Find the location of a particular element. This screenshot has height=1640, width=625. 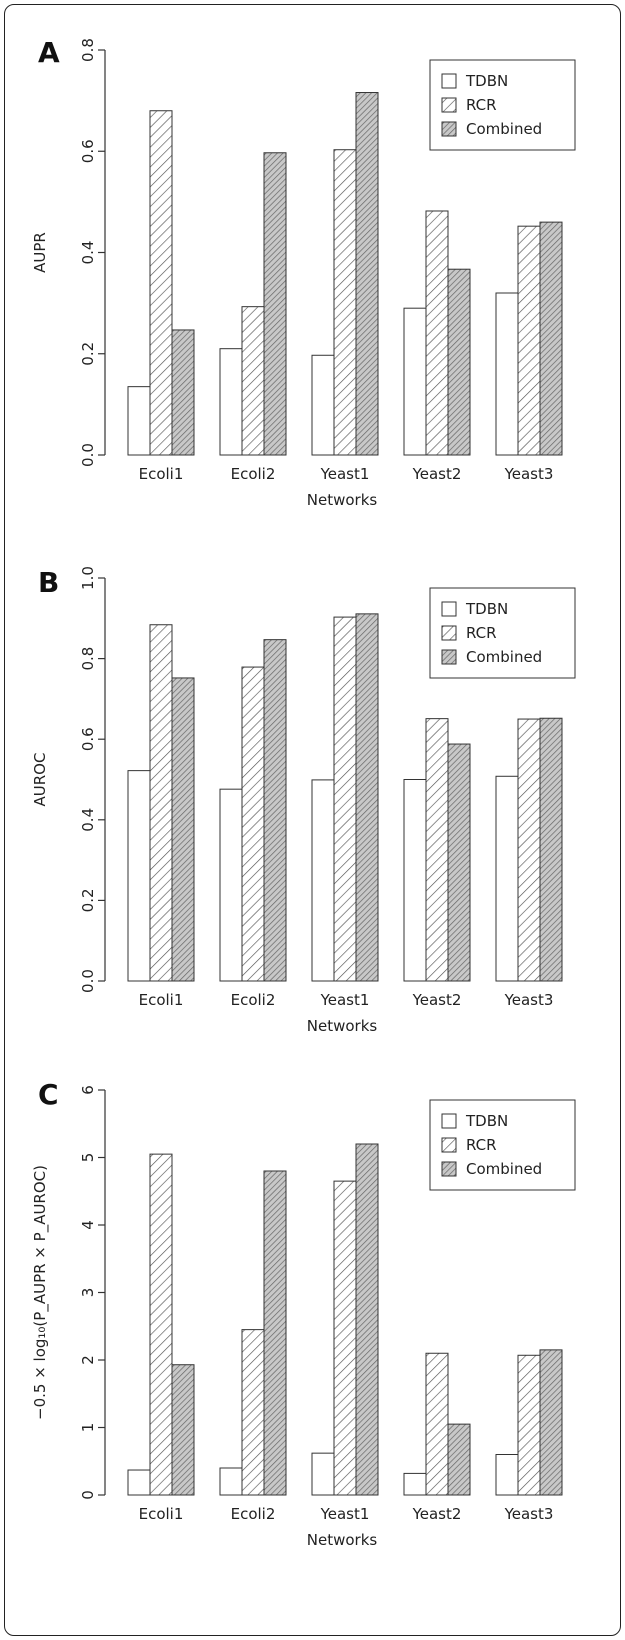

y-tick-label: 1.0 is located at coordinates (88, 578).